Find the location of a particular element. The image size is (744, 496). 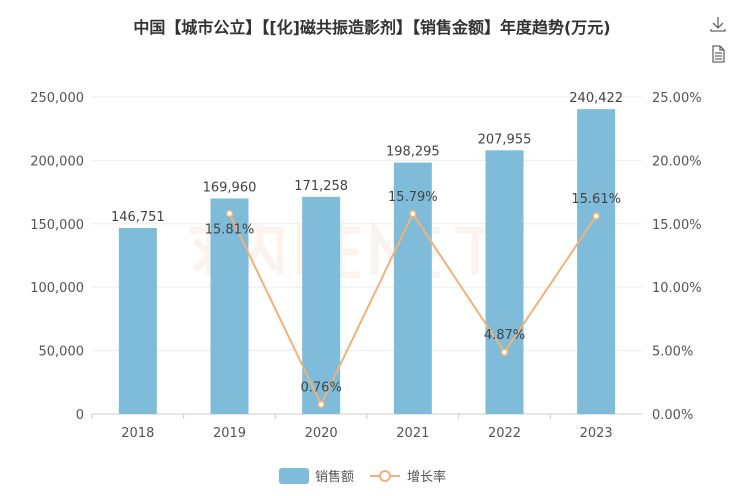

x-tick-label: 2023 is located at coordinates (596, 433).